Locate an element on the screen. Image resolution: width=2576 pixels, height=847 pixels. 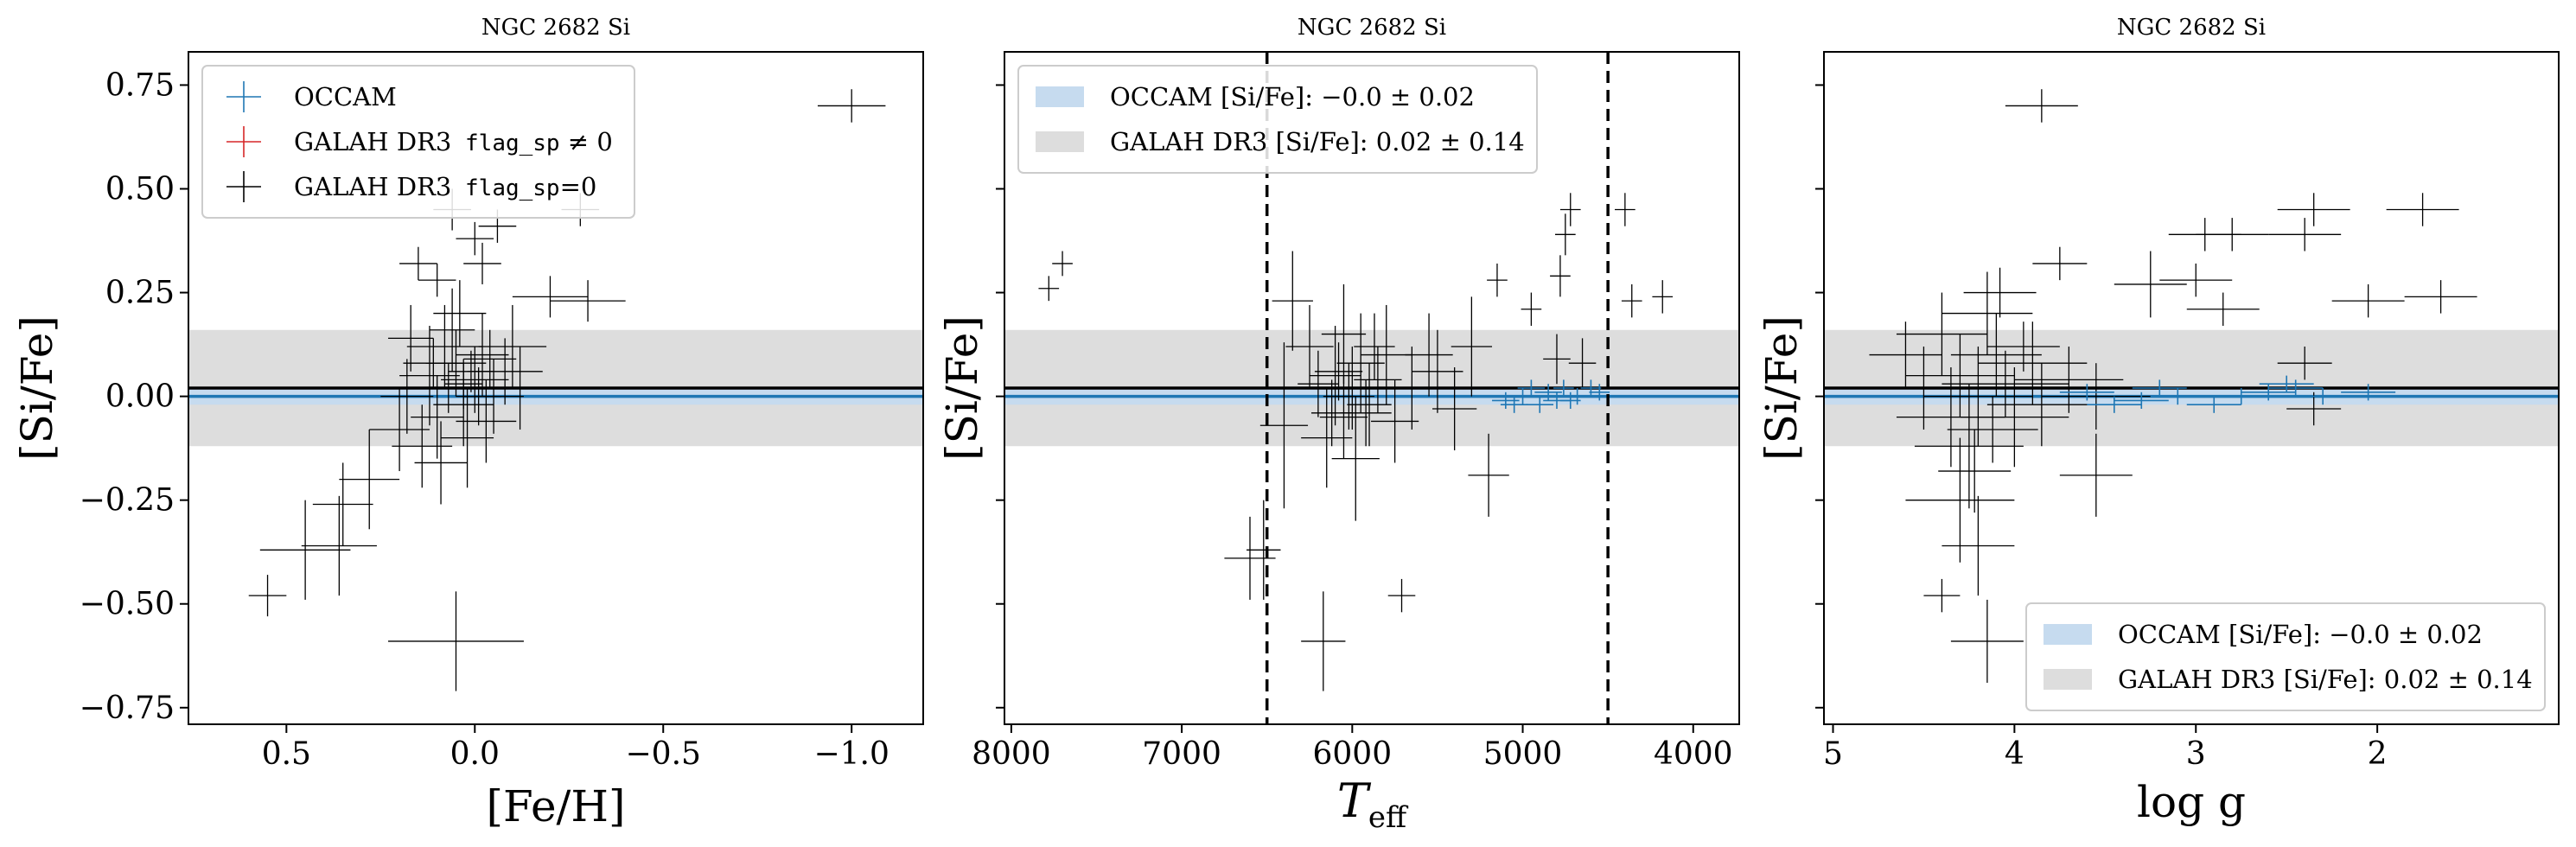
x-axis-label-main: T is located at coordinates (1354, 801).